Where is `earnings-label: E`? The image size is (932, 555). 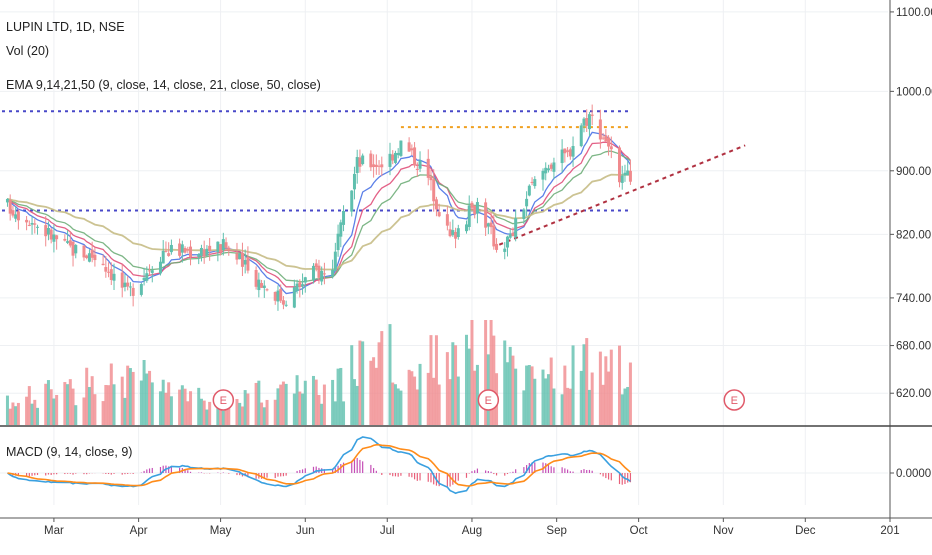 earnings-label: E is located at coordinates (223, 401).